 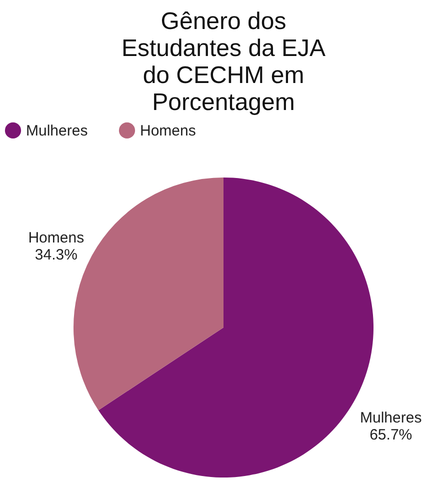 I want to click on slice-label: Homens, so click(x=56, y=238).